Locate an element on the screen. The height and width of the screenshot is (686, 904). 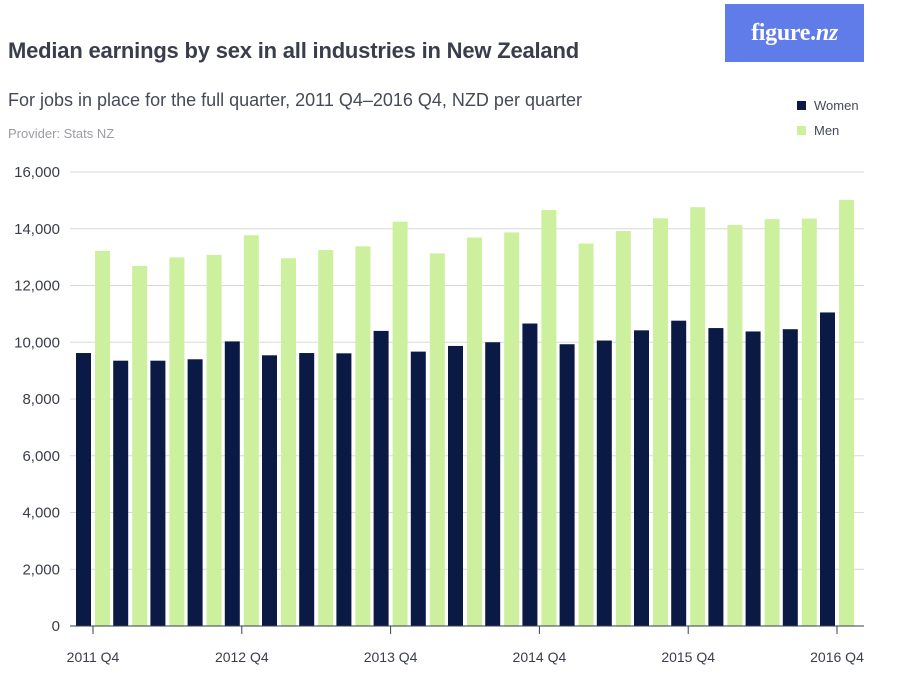
legend: Women Men is located at coordinates (828, 118).